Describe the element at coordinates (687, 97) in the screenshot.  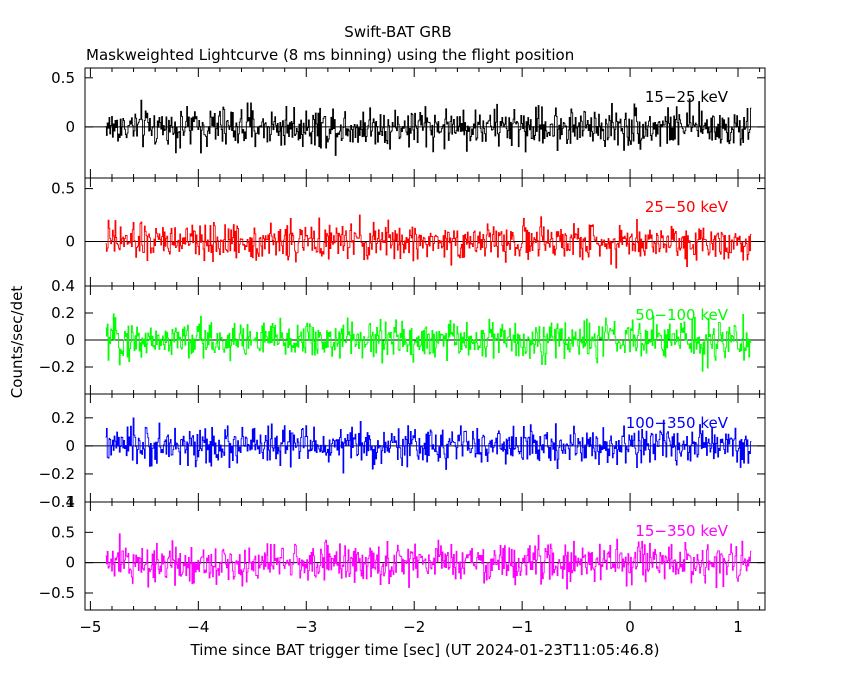
I see `band-label: 15−25 keV` at that location.